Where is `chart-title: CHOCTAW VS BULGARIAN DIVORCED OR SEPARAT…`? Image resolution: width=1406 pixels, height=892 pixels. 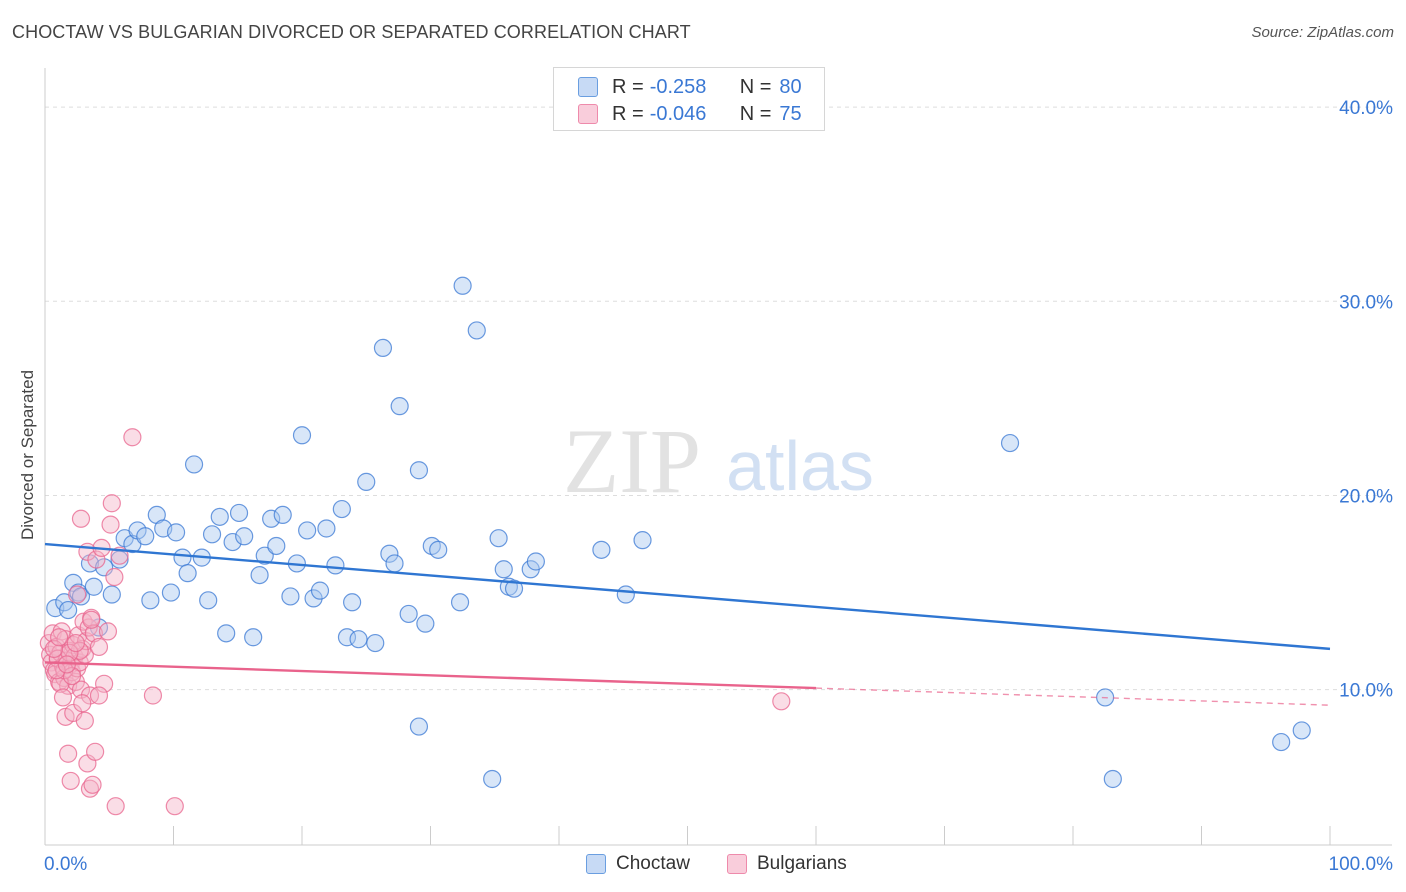 chart-title: CHOCTAW VS BULGARIAN DIVORCED OR SEPARAT… is located at coordinates (351, 32).